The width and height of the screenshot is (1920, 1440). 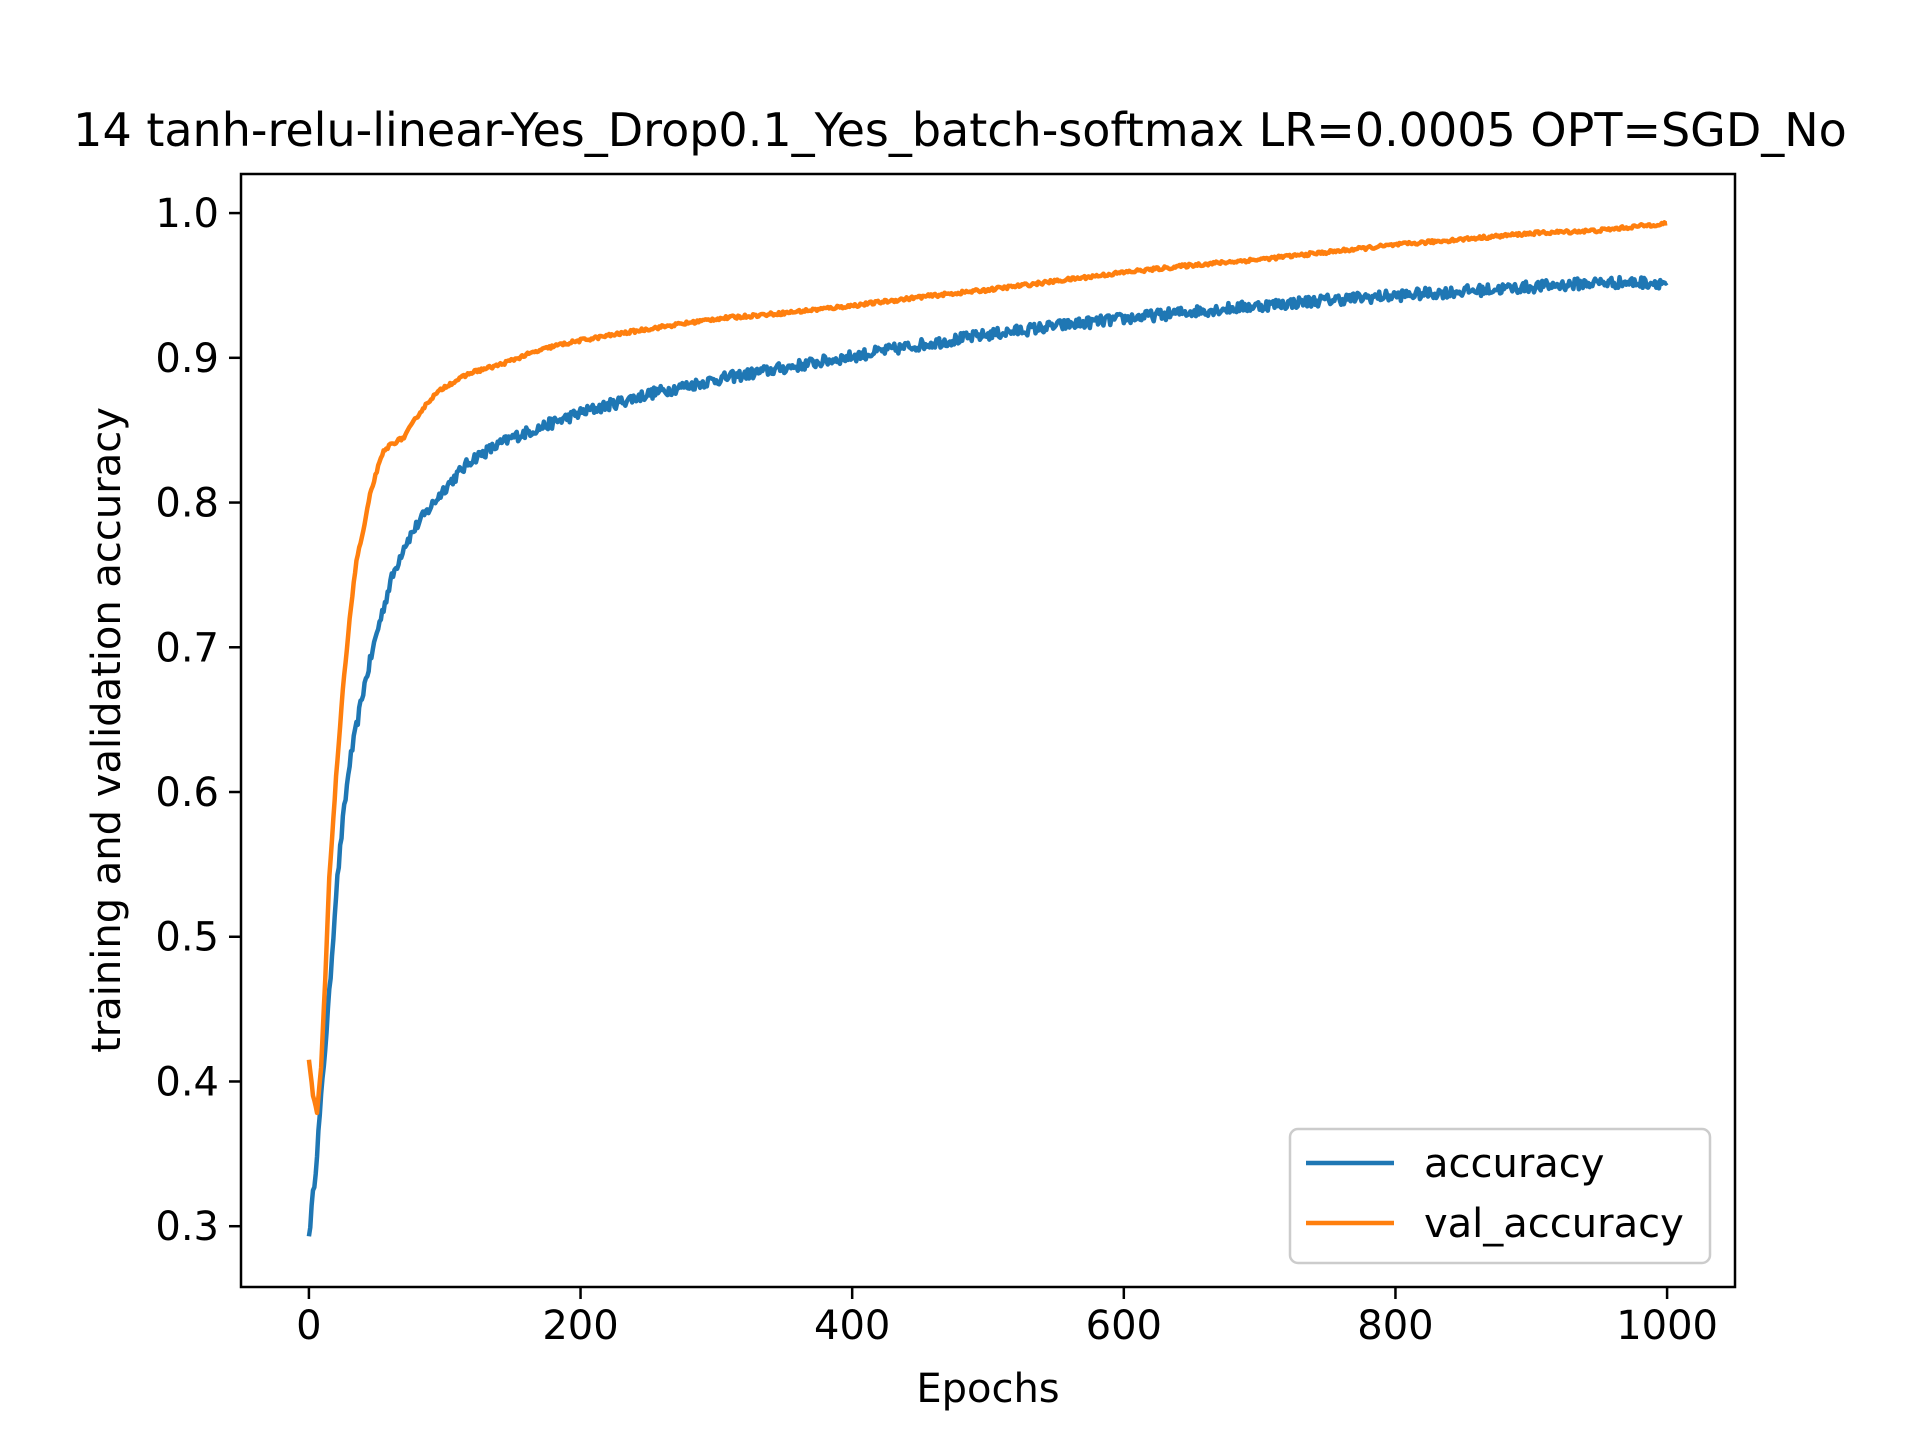 What do you see at coordinates (308, 1326) in the screenshot?
I see `x-tick-label: 0` at bounding box center [308, 1326].